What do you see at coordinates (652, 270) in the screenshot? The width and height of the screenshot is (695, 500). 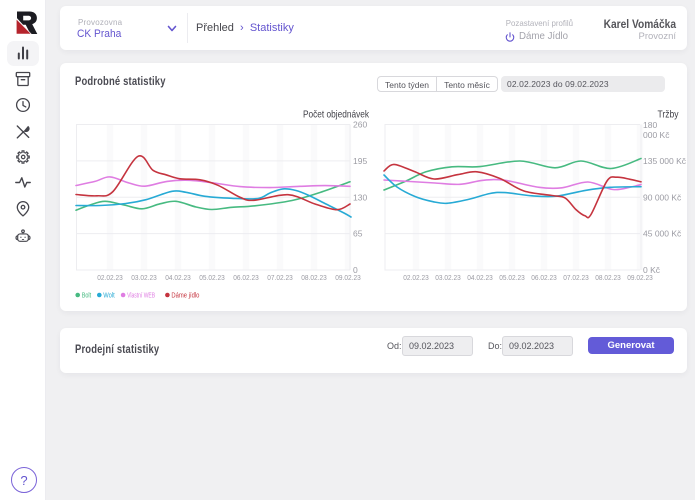 I see `svg-text: 0 Kč` at bounding box center [652, 270].